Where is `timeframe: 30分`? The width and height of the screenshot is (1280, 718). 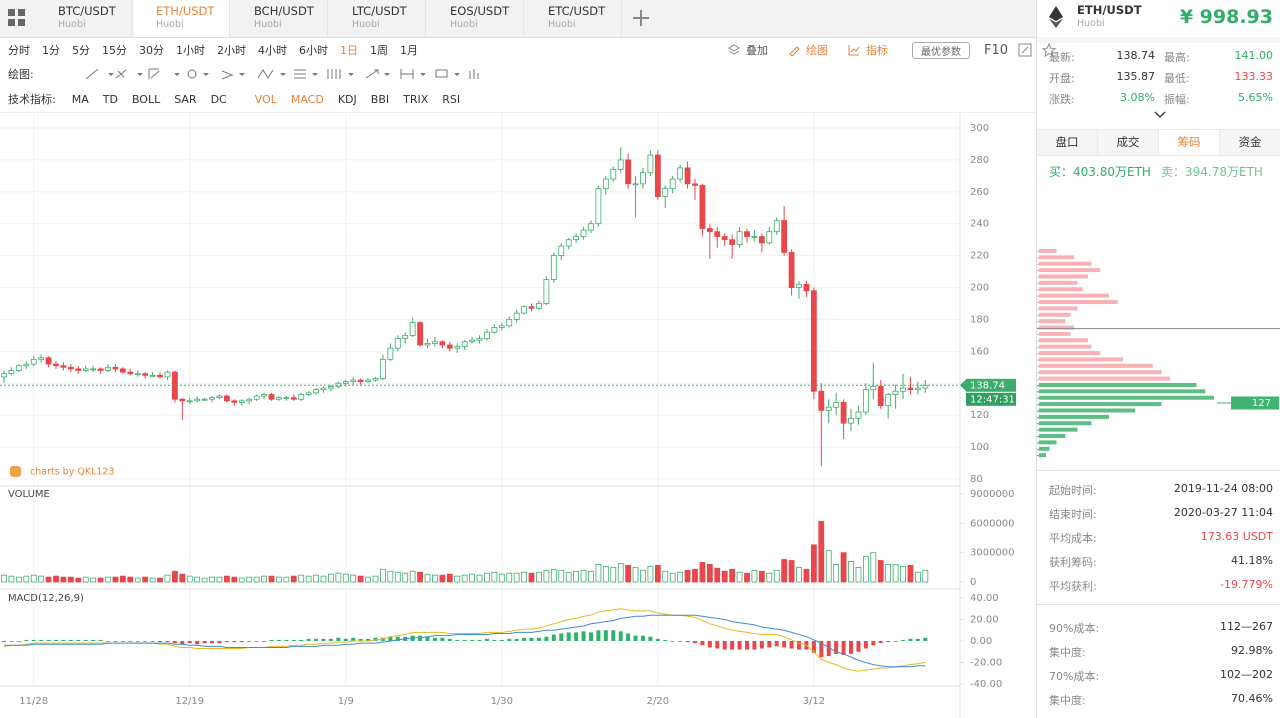
timeframe: 30分 is located at coordinates (151, 50).